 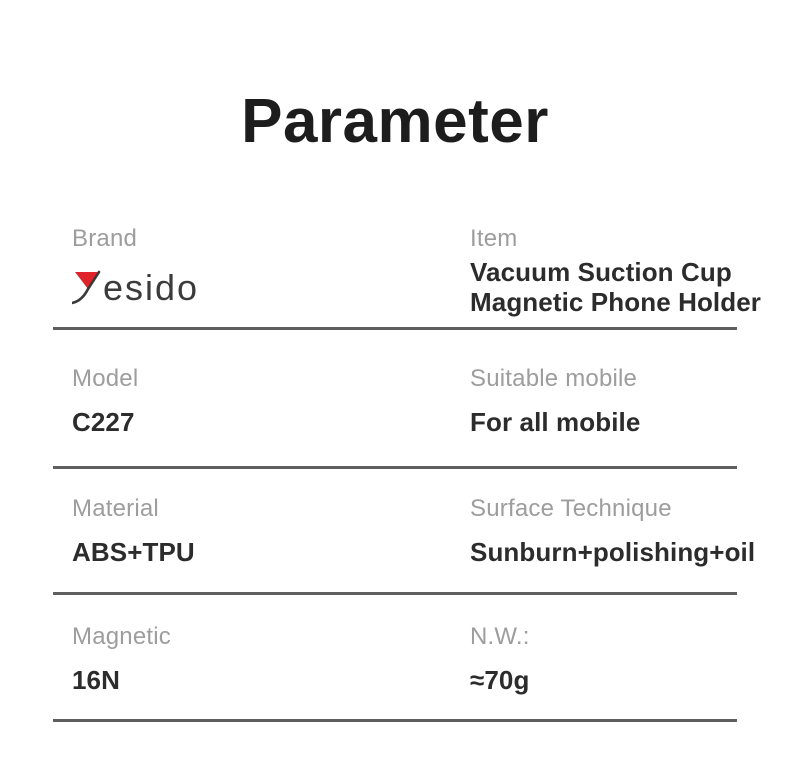 What do you see at coordinates (133, 552) in the screenshot?
I see `spec-value: ABS+TPU` at bounding box center [133, 552].